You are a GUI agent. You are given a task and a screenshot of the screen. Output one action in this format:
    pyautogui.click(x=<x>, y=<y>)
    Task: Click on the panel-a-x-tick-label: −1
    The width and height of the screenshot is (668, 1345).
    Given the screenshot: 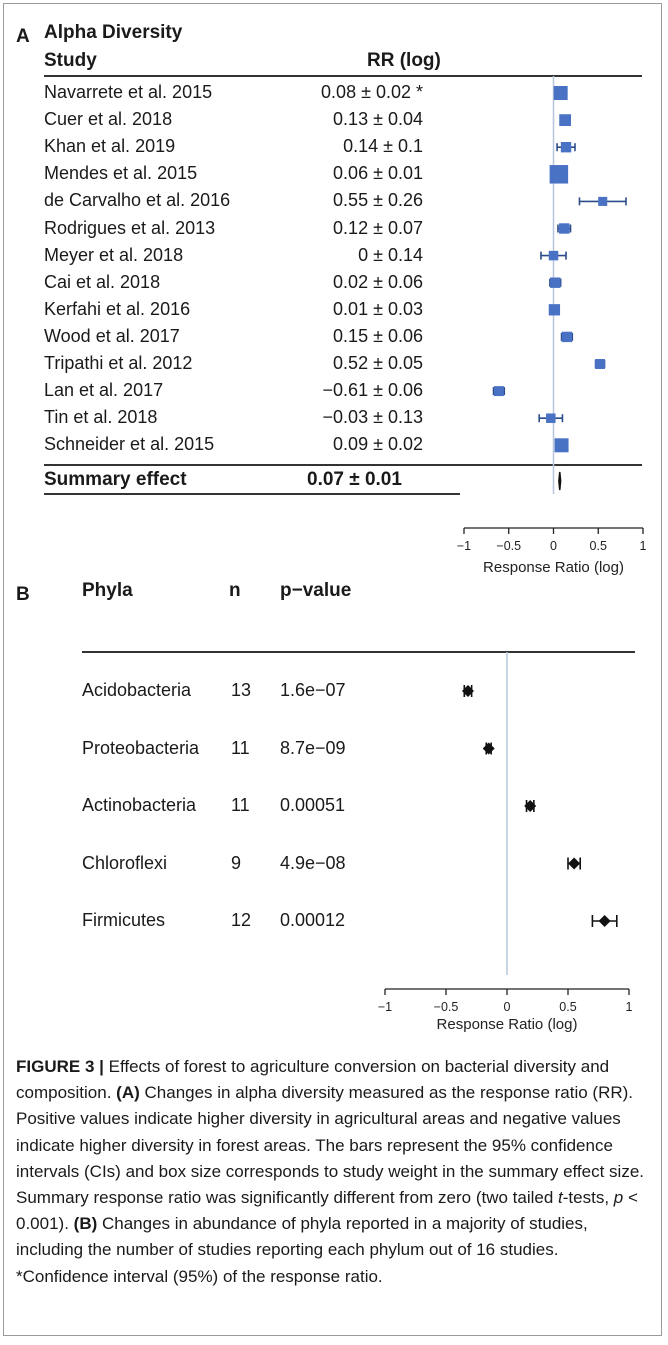 What is the action you would take?
    pyautogui.click(x=464, y=546)
    